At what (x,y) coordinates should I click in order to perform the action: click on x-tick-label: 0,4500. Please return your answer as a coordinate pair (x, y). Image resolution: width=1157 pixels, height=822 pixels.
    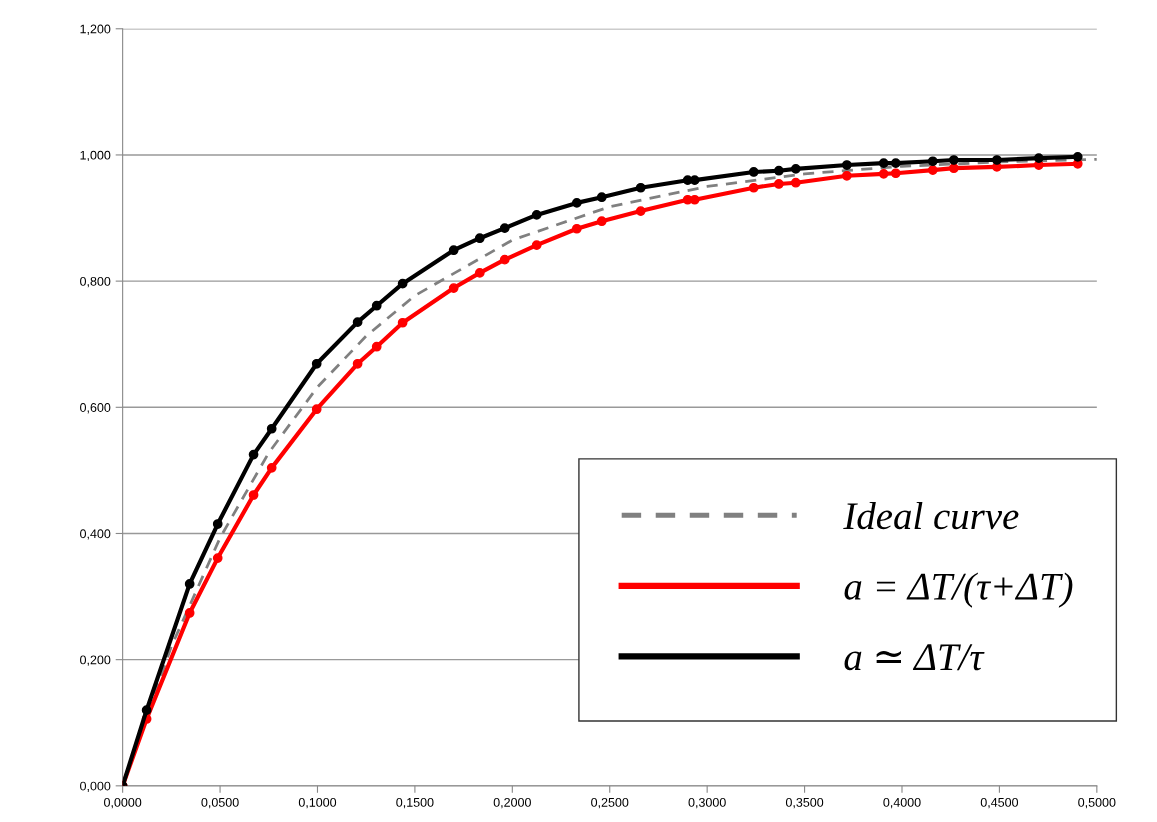
    Looking at the image, I should click on (999, 803).